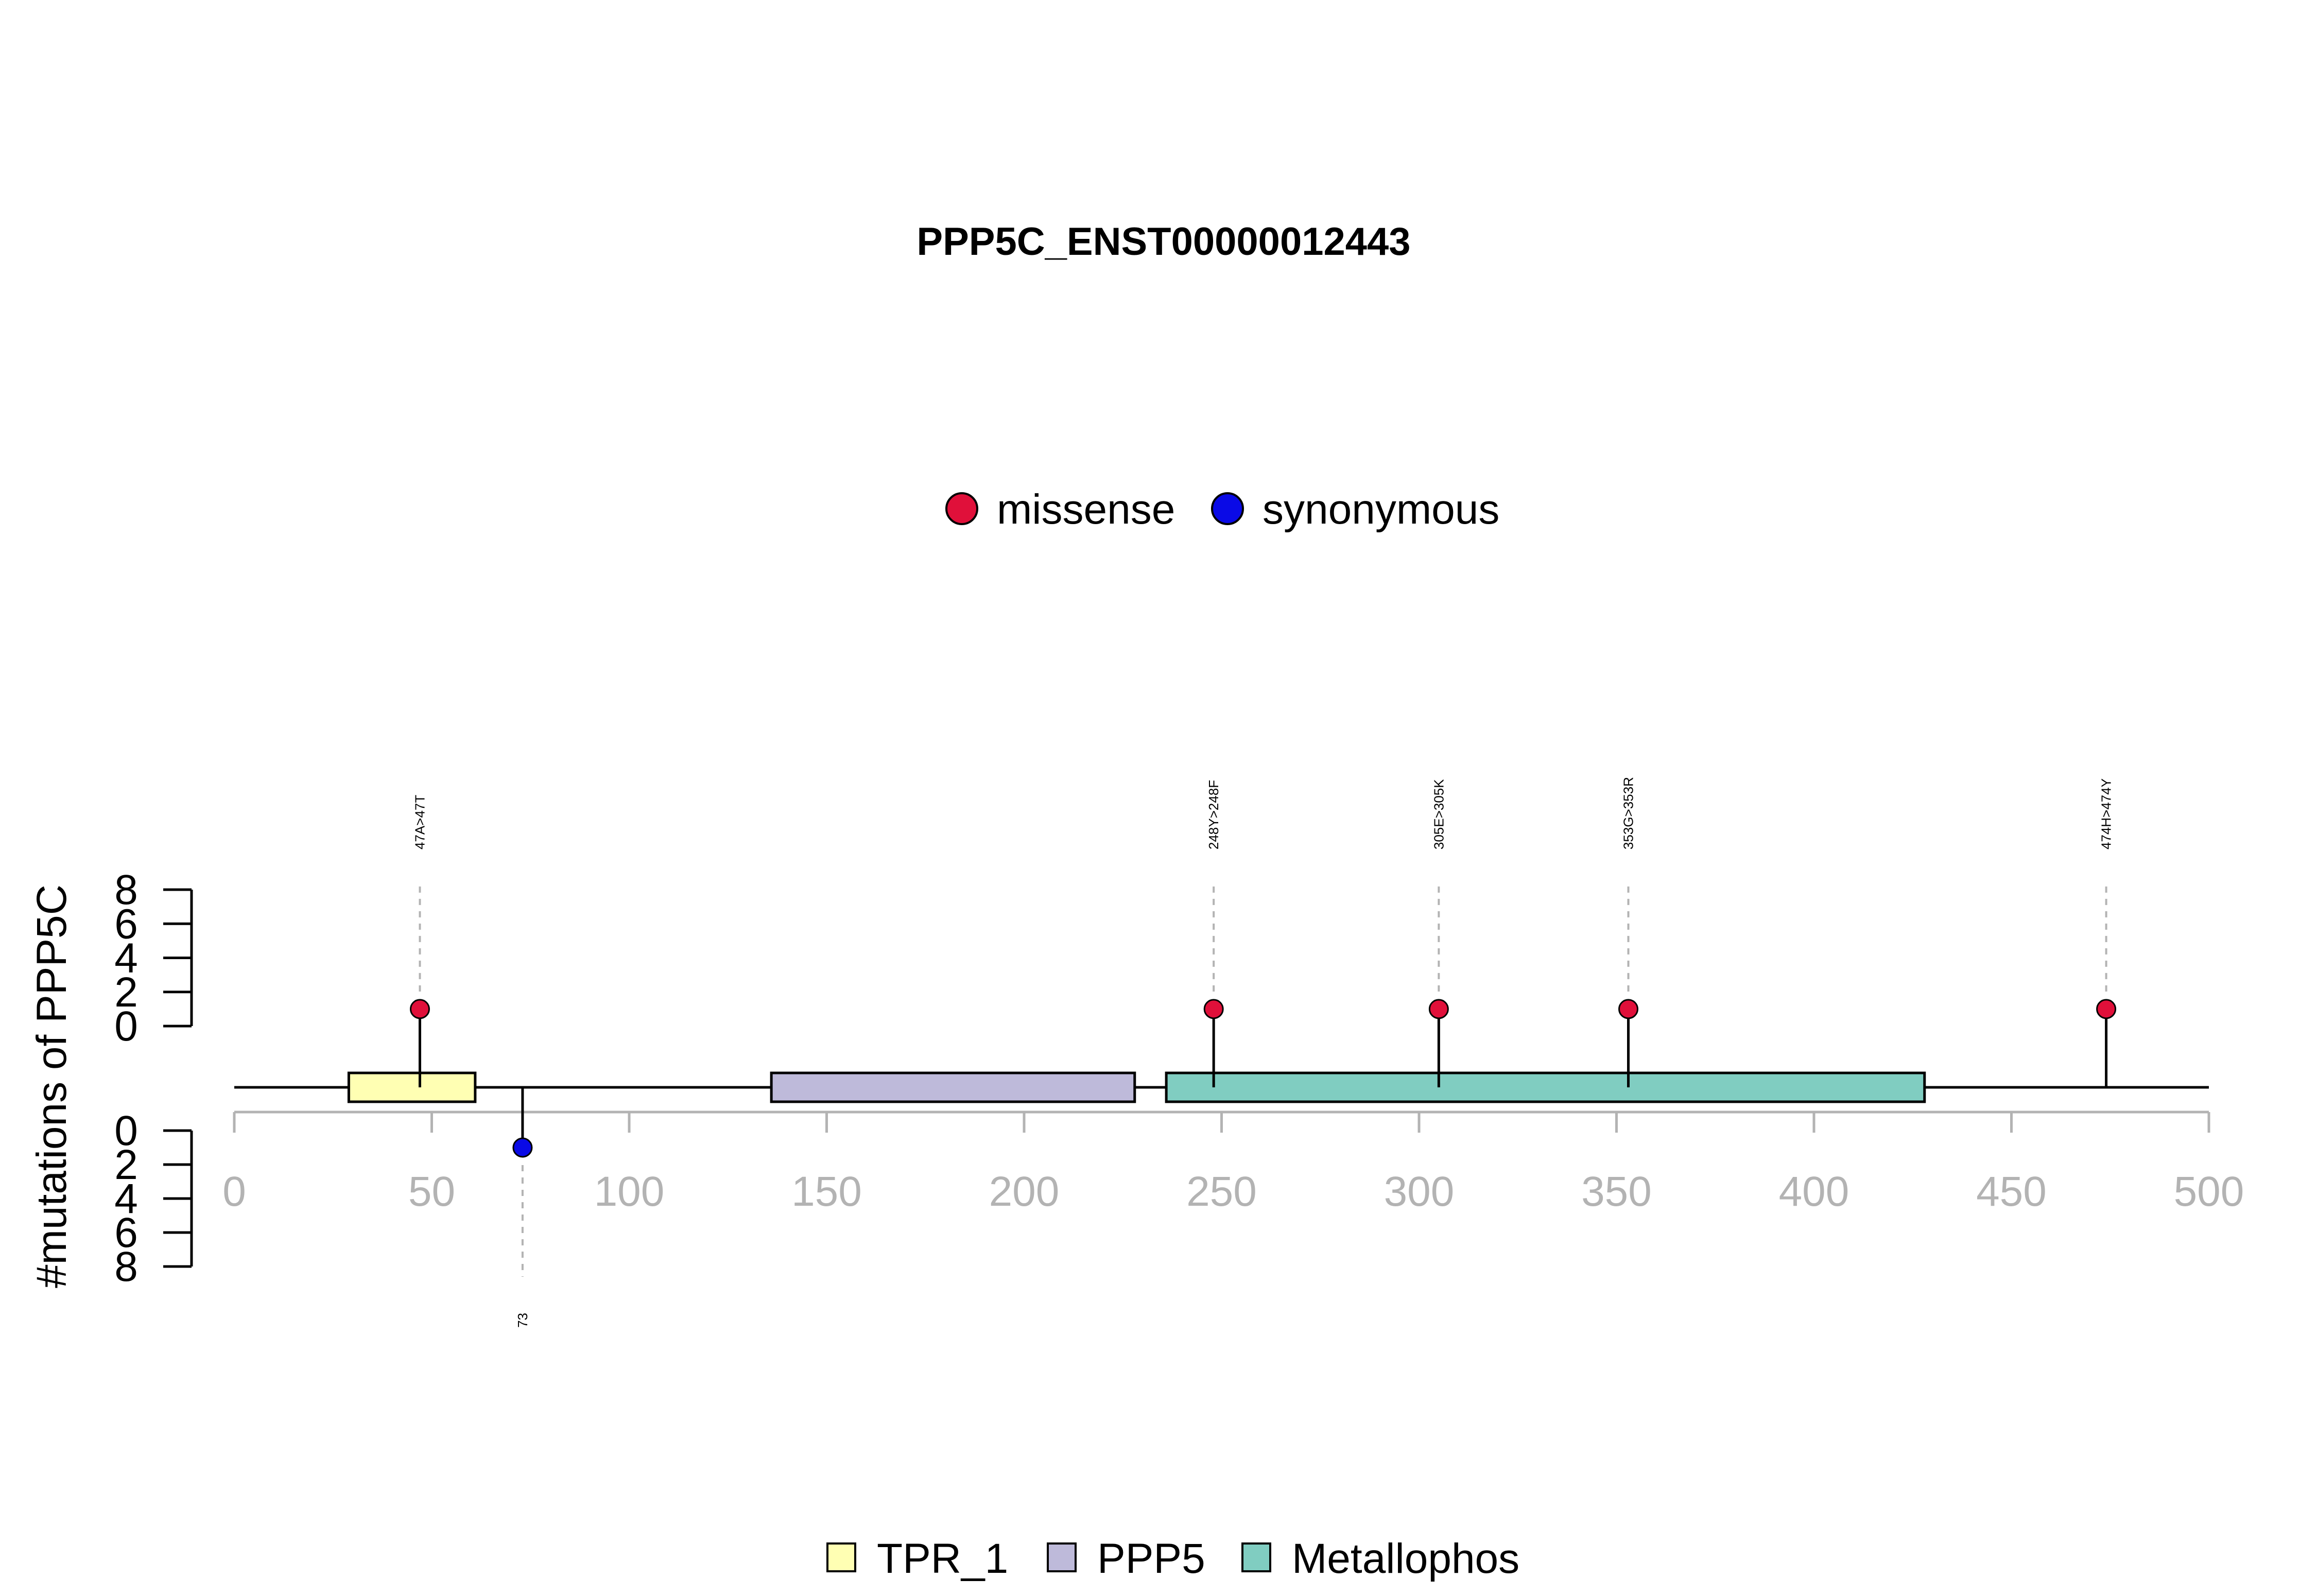 This screenshot has width=2317, height=1596. I want to click on mutation-305E>305K: 305E>305K, so click(1438, 933).